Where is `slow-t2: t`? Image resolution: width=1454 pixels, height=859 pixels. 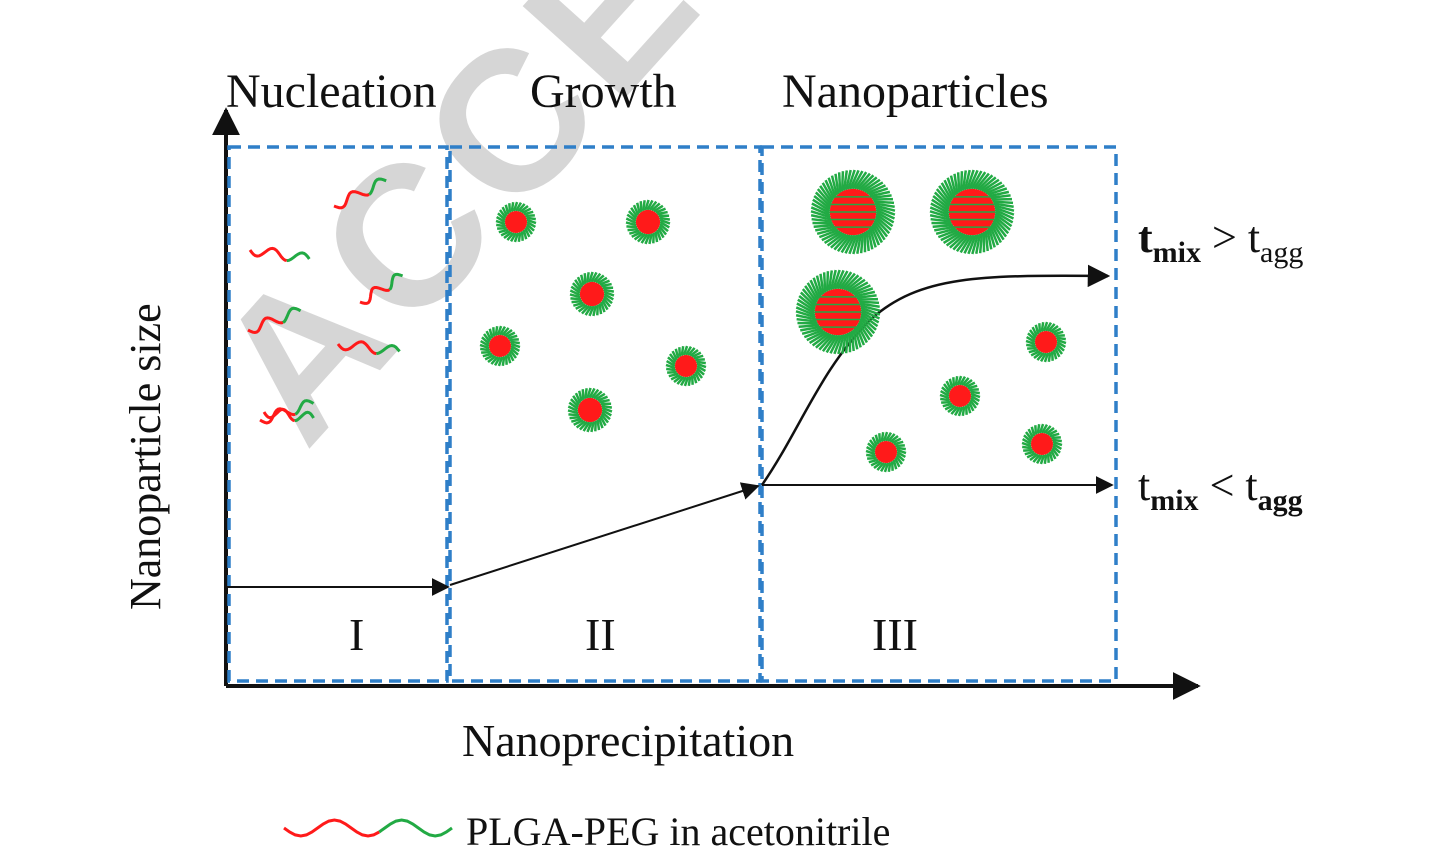 slow-t2: t is located at coordinates (1254, 237).